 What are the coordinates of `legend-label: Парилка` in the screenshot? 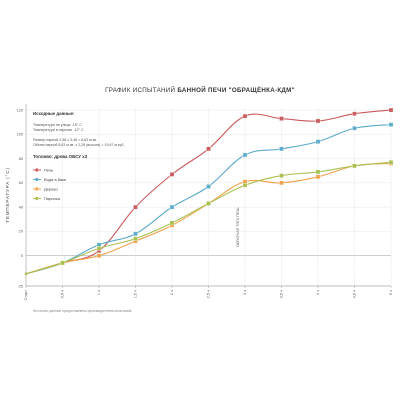 It's located at (52, 198).